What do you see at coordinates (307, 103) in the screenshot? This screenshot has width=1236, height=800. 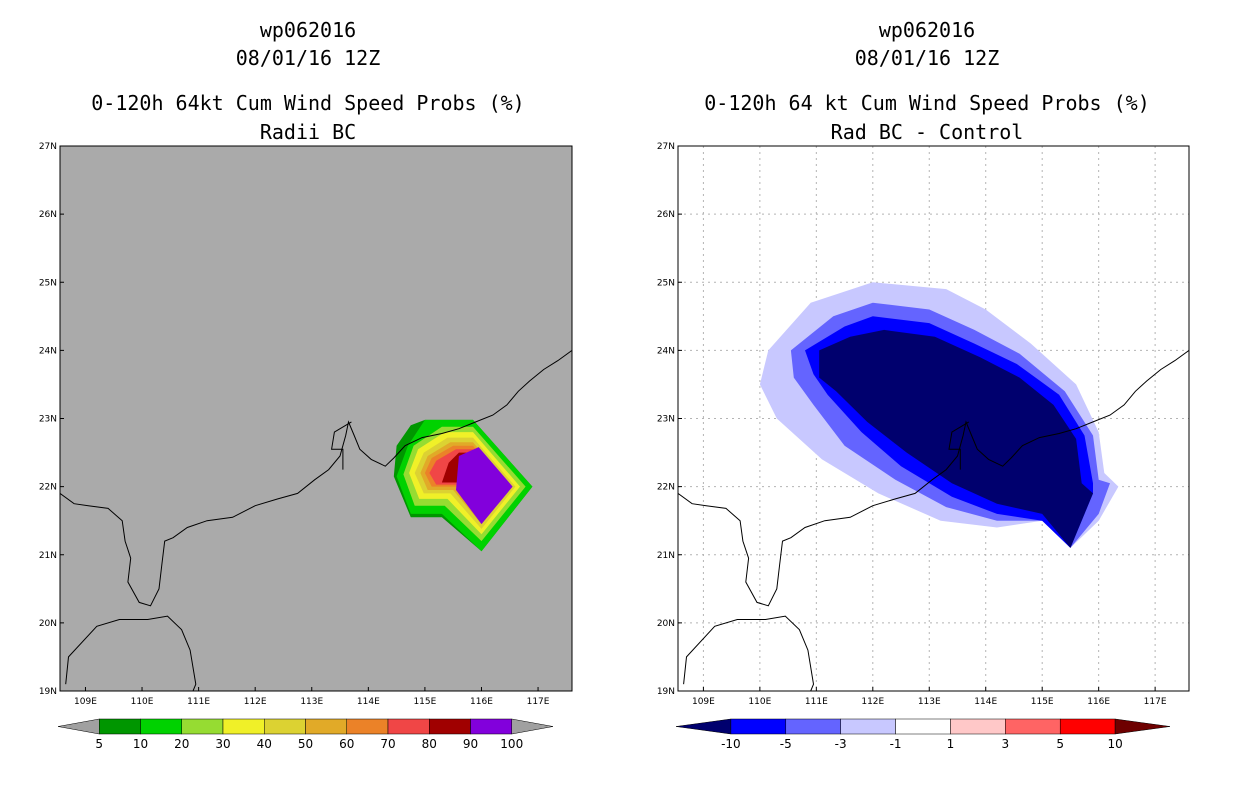 I see `left-title-product: 0-120h 64kt Cum Wind Speed Probs (%)` at bounding box center [307, 103].